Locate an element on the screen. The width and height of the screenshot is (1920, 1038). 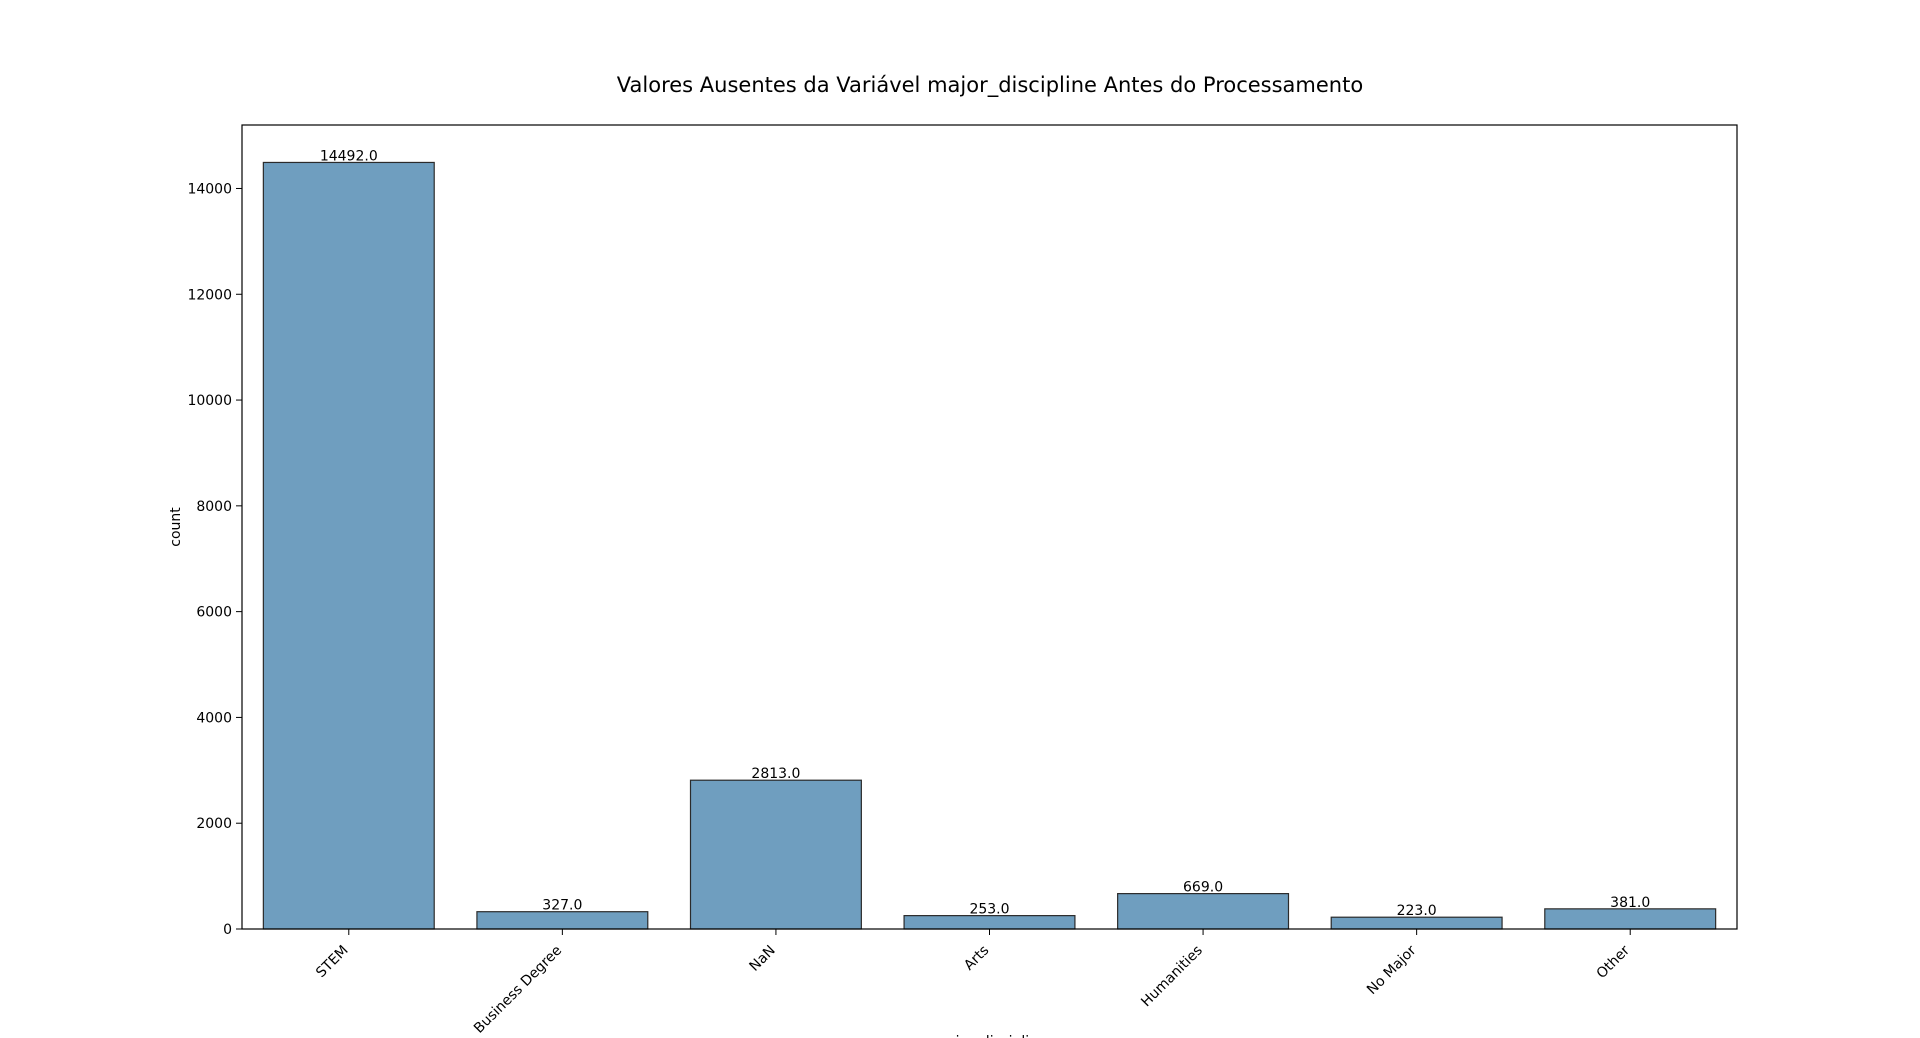
data-label: 223.0 is located at coordinates (1417, 911).